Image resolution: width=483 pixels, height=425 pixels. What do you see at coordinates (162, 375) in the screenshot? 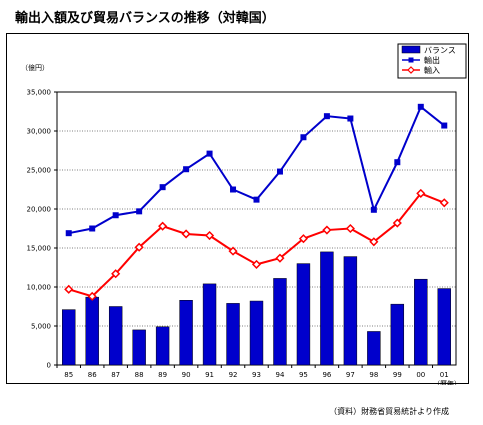
I see `x-tick-label: 89` at bounding box center [162, 375].